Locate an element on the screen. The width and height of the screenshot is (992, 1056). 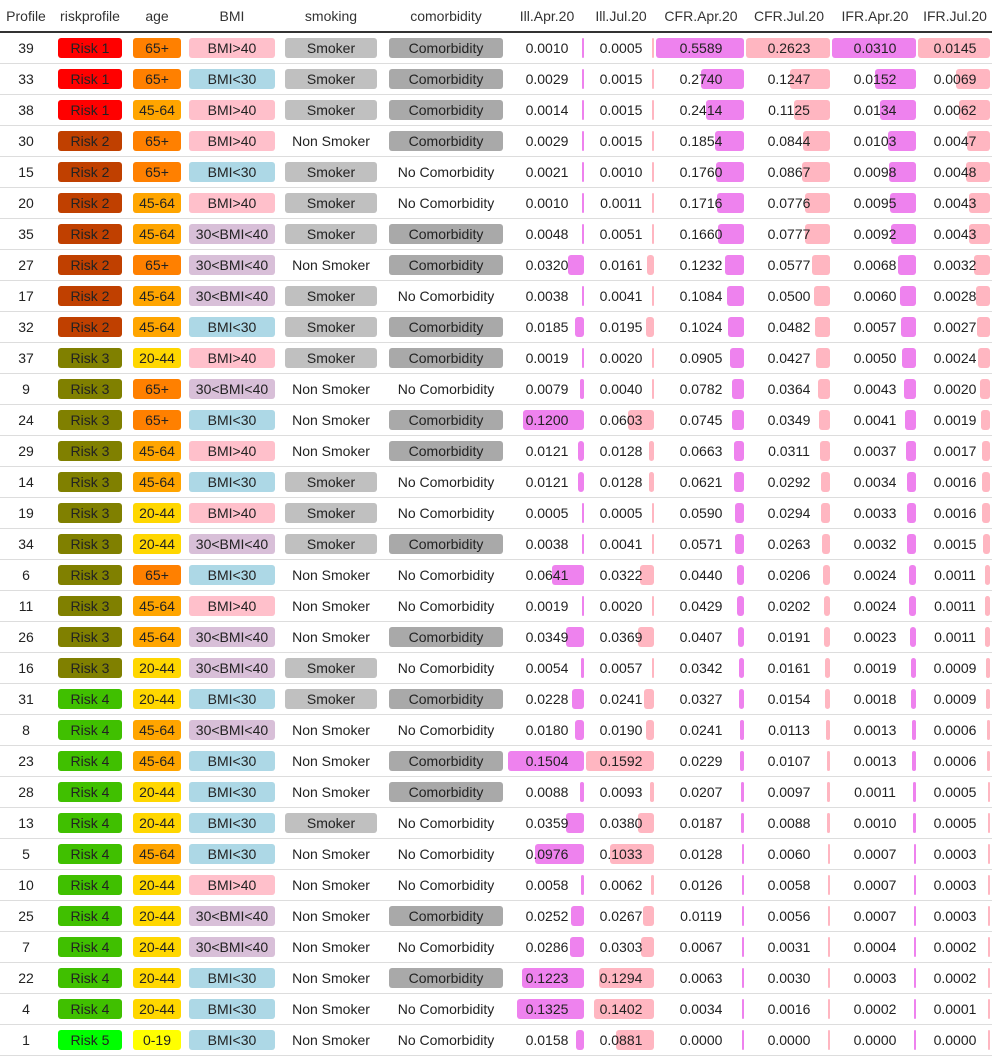
data-value: 0.1592 is located at coordinates (621, 761).